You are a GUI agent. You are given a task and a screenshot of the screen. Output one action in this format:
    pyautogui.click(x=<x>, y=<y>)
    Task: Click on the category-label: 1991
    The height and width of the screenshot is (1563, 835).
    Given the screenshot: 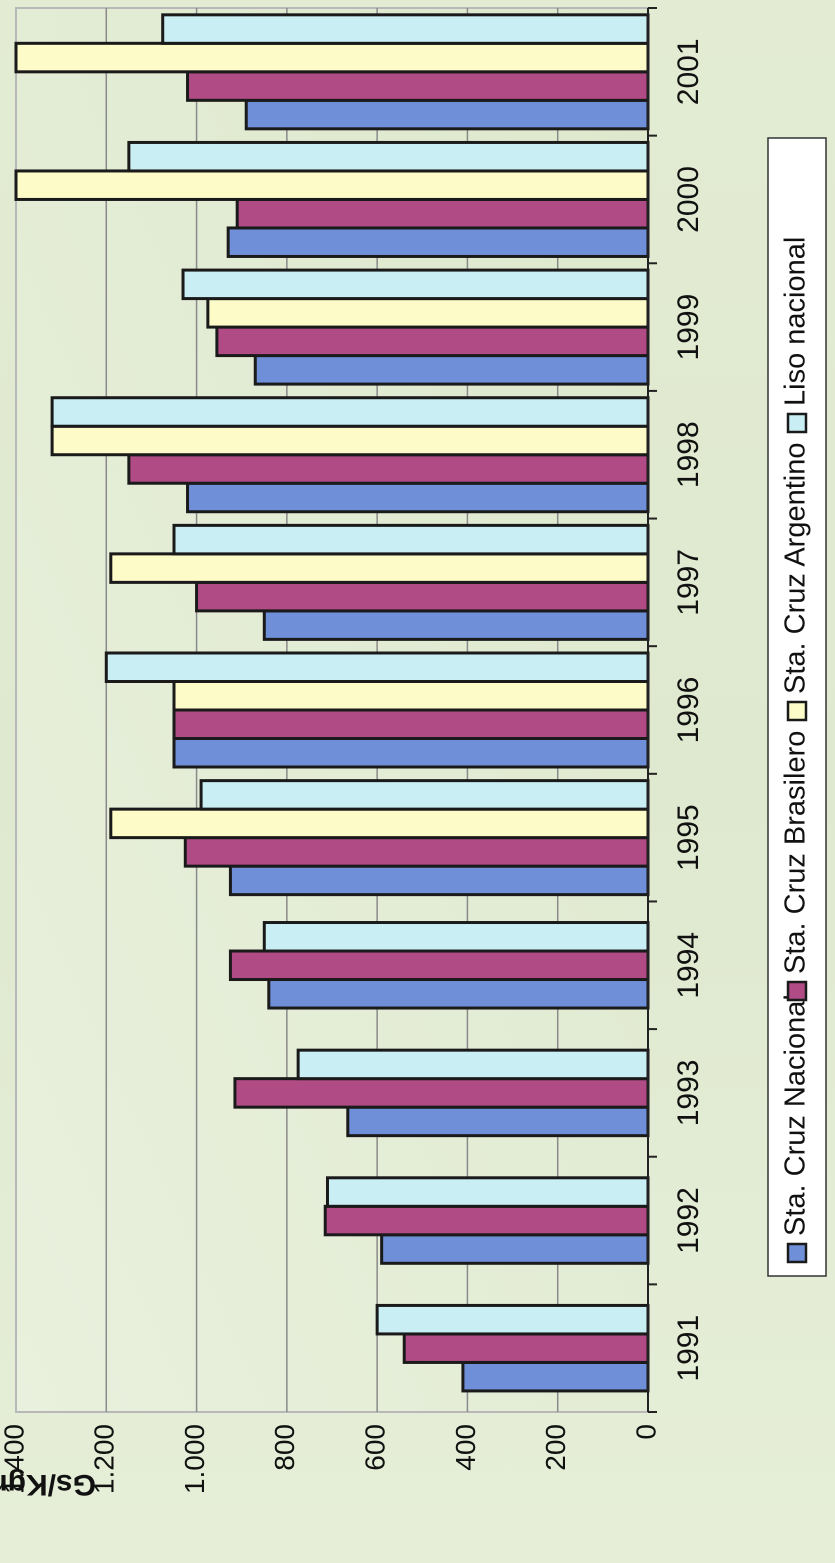 What is the action you would take?
    pyautogui.click(x=688, y=1348)
    